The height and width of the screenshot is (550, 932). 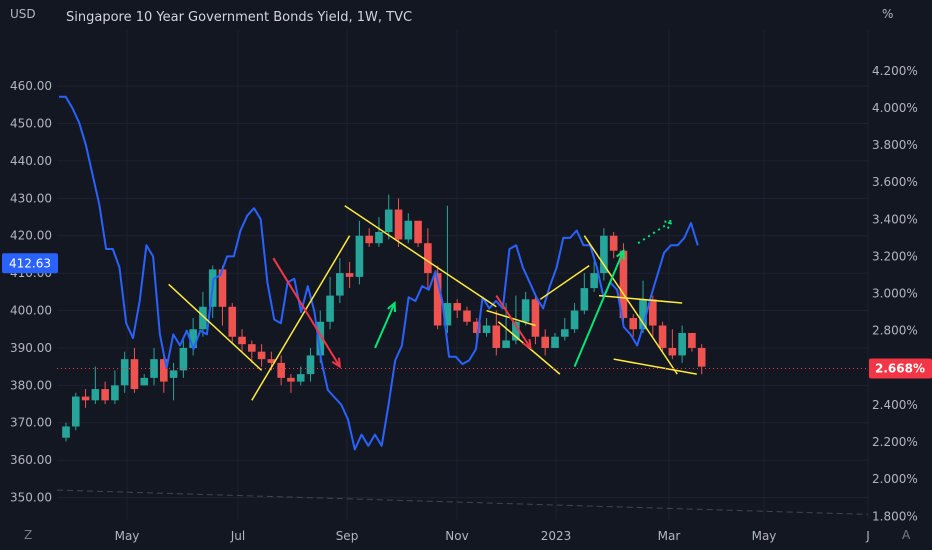 What do you see at coordinates (895, 479) in the screenshot?
I see `right-tick-label: 2.000%` at bounding box center [895, 479].